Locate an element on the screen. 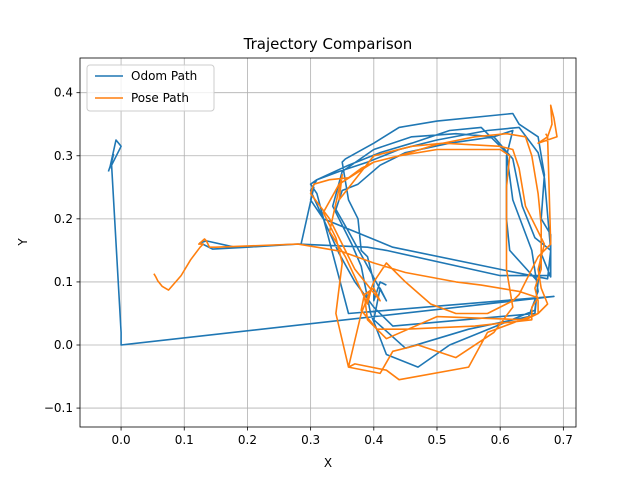 This screenshot has height=480, width=640. x-axis-ticks: 0.0 0.1 0.2 0.3 0.4 0.5 0.6 0.7 is located at coordinates (342, 437).